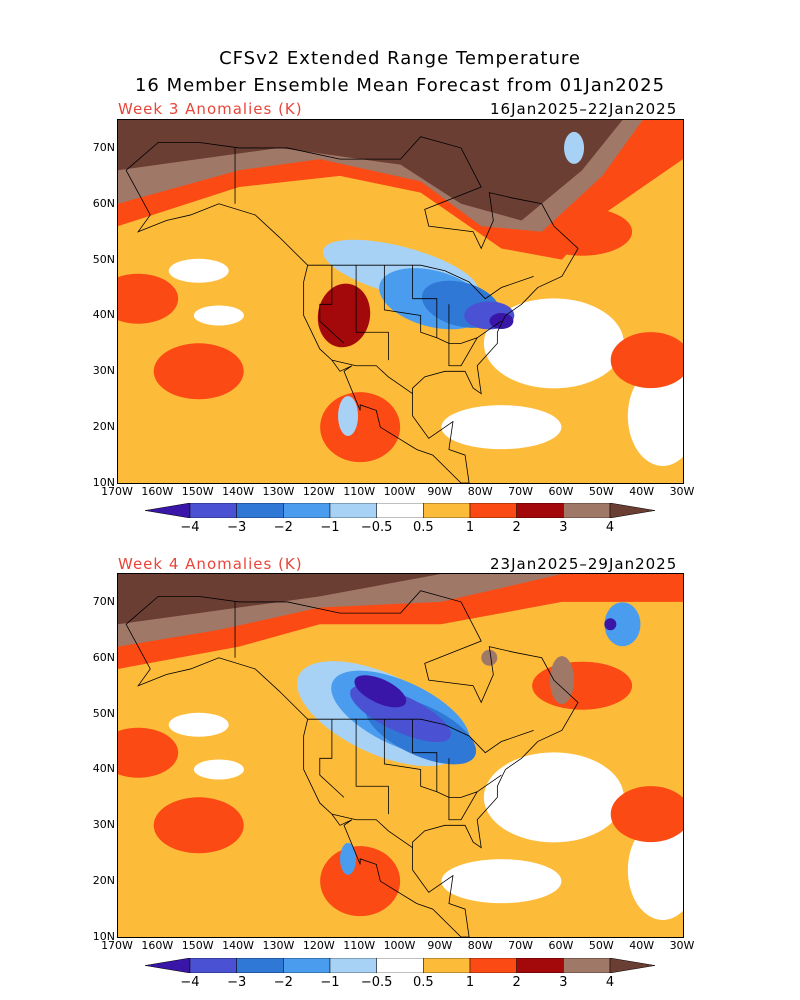 The height and width of the screenshot is (1000, 800). What do you see at coordinates (157, 945) in the screenshot?
I see `lon-tick-label: 160W` at bounding box center [157, 945].